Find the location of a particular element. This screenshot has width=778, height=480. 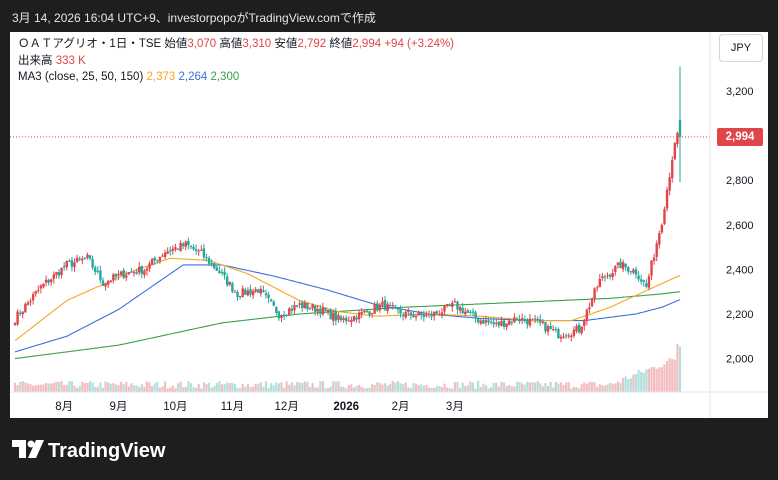

close-label: 終値 is located at coordinates (341, 44).